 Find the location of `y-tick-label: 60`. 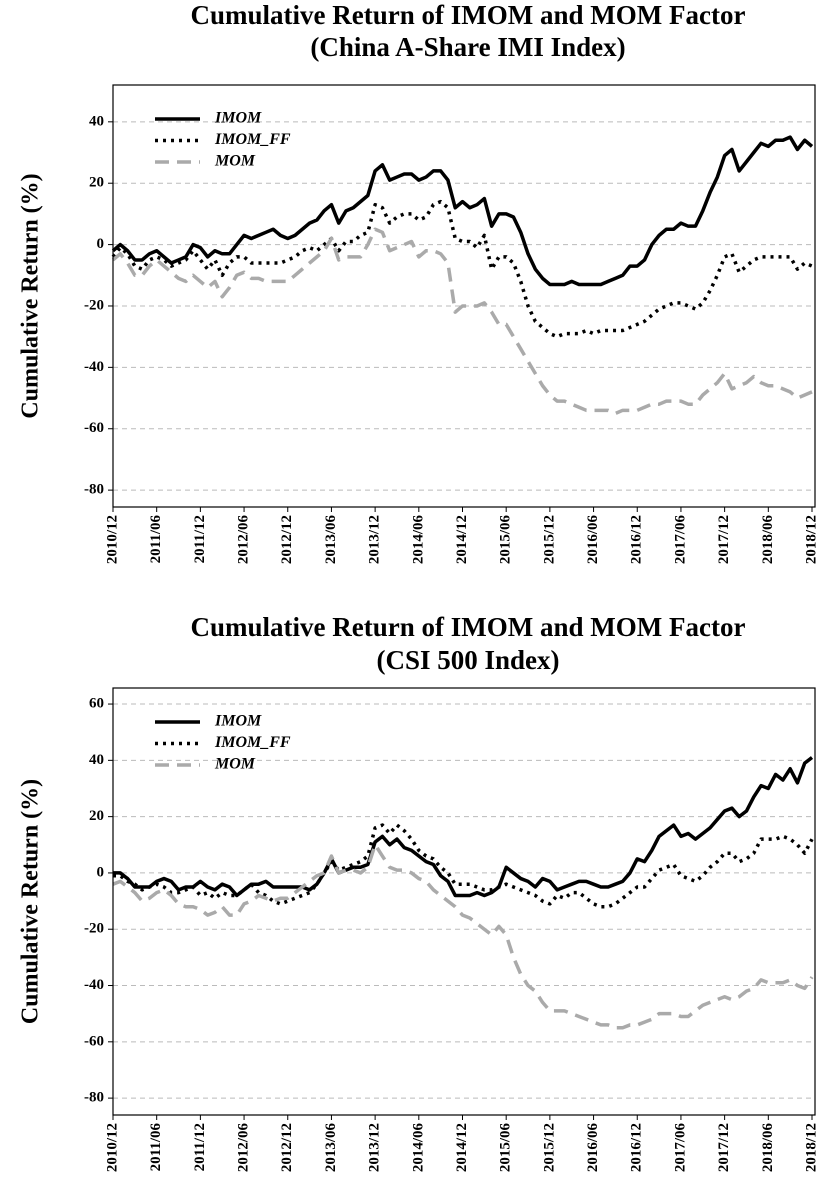

y-tick-label: 60 is located at coordinates (96, 703).